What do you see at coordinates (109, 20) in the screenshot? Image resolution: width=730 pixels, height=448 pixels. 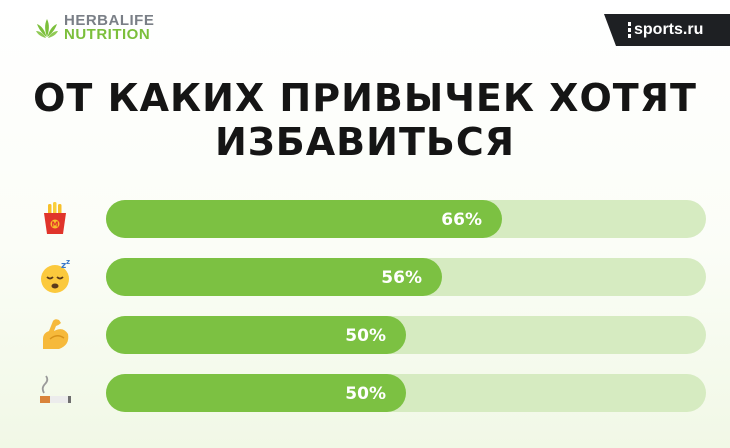 I see `brand-name: HERBALIFE` at bounding box center [109, 20].